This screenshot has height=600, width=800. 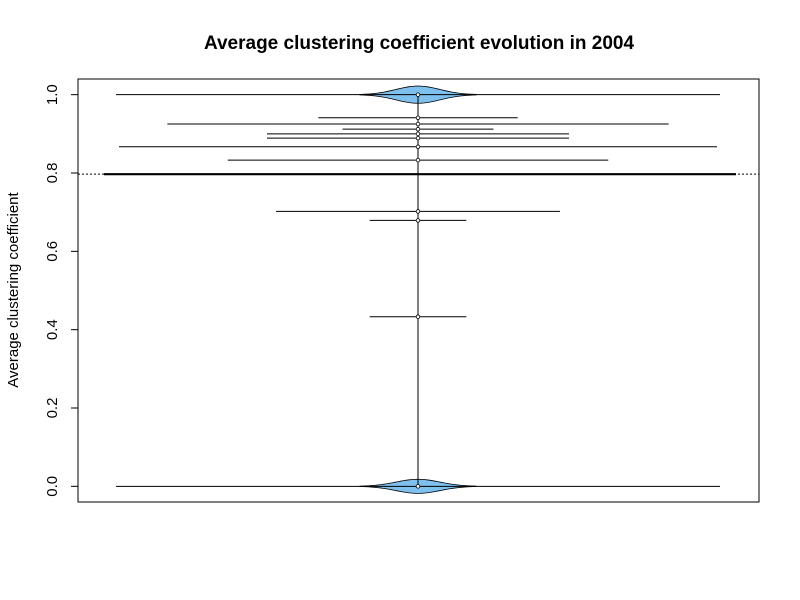 What do you see at coordinates (52, 94) in the screenshot?
I see `y-tick-label: 1.0` at bounding box center [52, 94].